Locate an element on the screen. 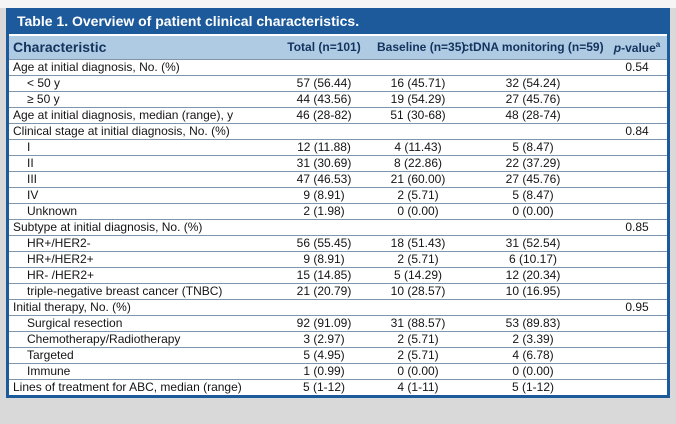 The image size is (676, 424). table-row: HR- /HER2+ 15 (14.85) 5 (14.29) 12 (20.34) is located at coordinates (338, 275).